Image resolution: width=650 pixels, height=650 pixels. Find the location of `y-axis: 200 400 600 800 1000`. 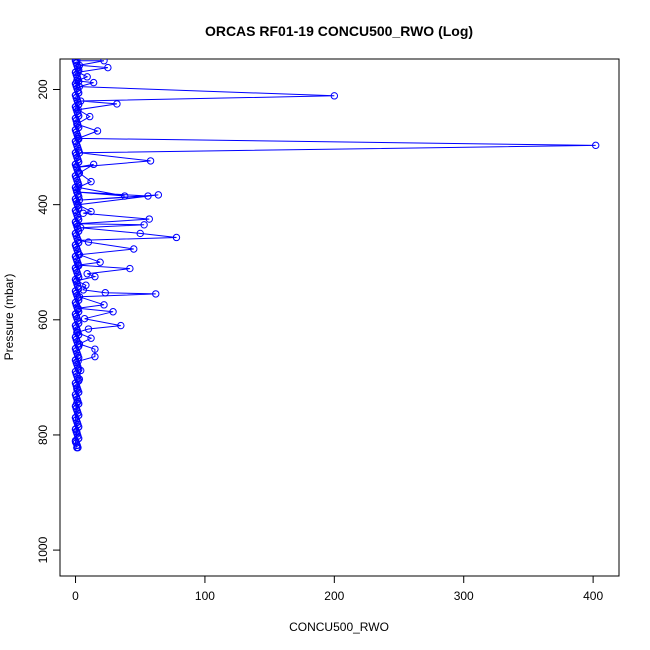

y-axis: 200 400 600 800 1000 is located at coordinates (48, 321).